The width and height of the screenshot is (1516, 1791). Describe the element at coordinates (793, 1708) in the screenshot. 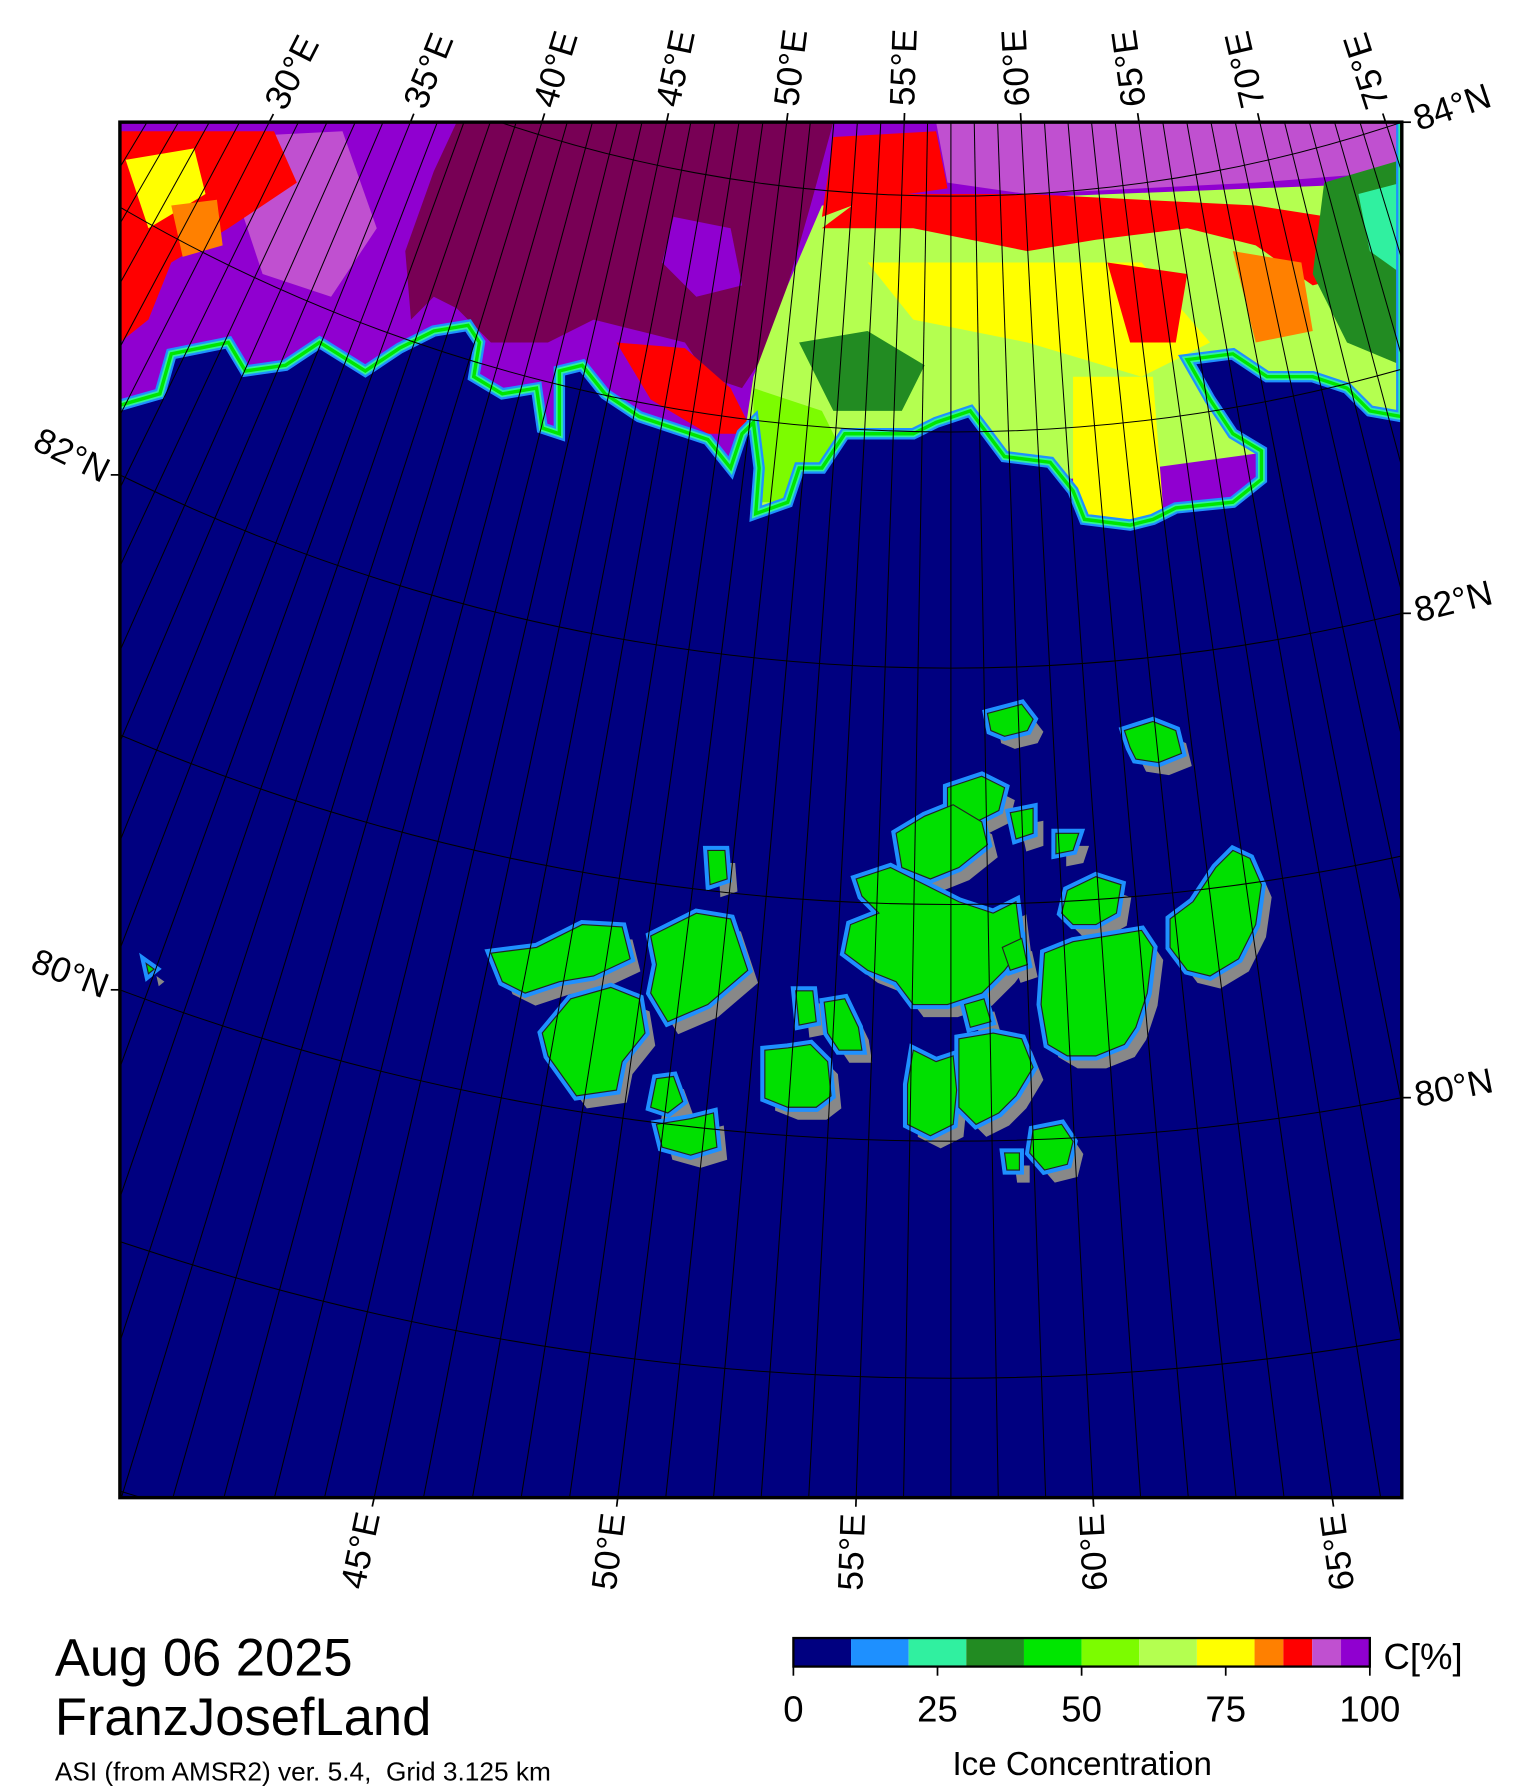

I see `colorbar-tick-label: 0` at that location.